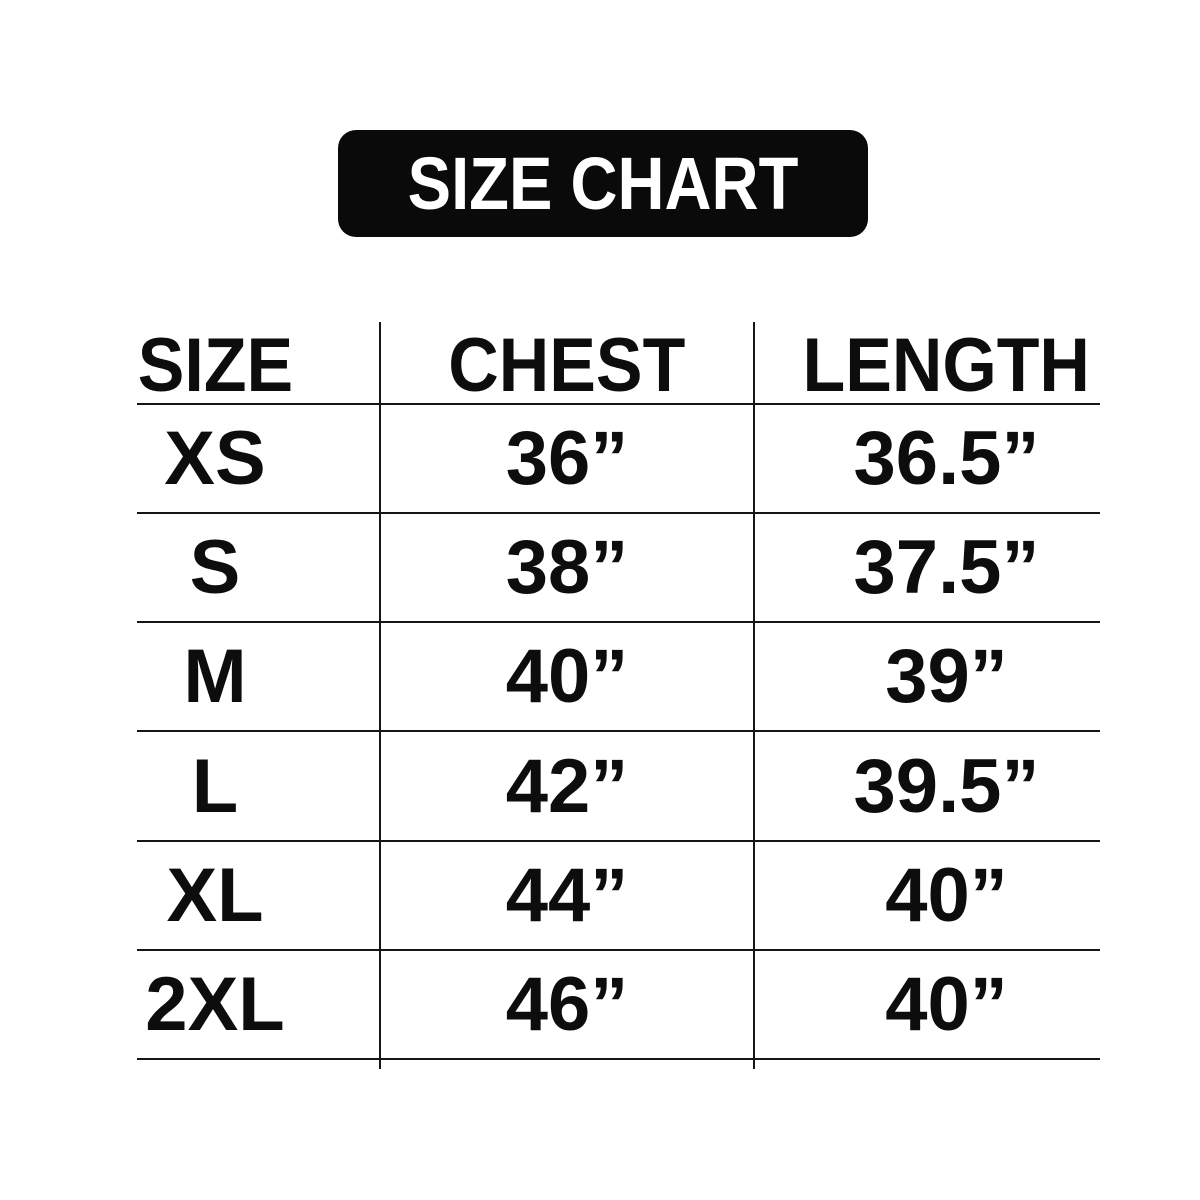 Image resolution: width=1200 pixels, height=1200 pixels. I want to click on chest-cell: 46”, so click(566, 1004).